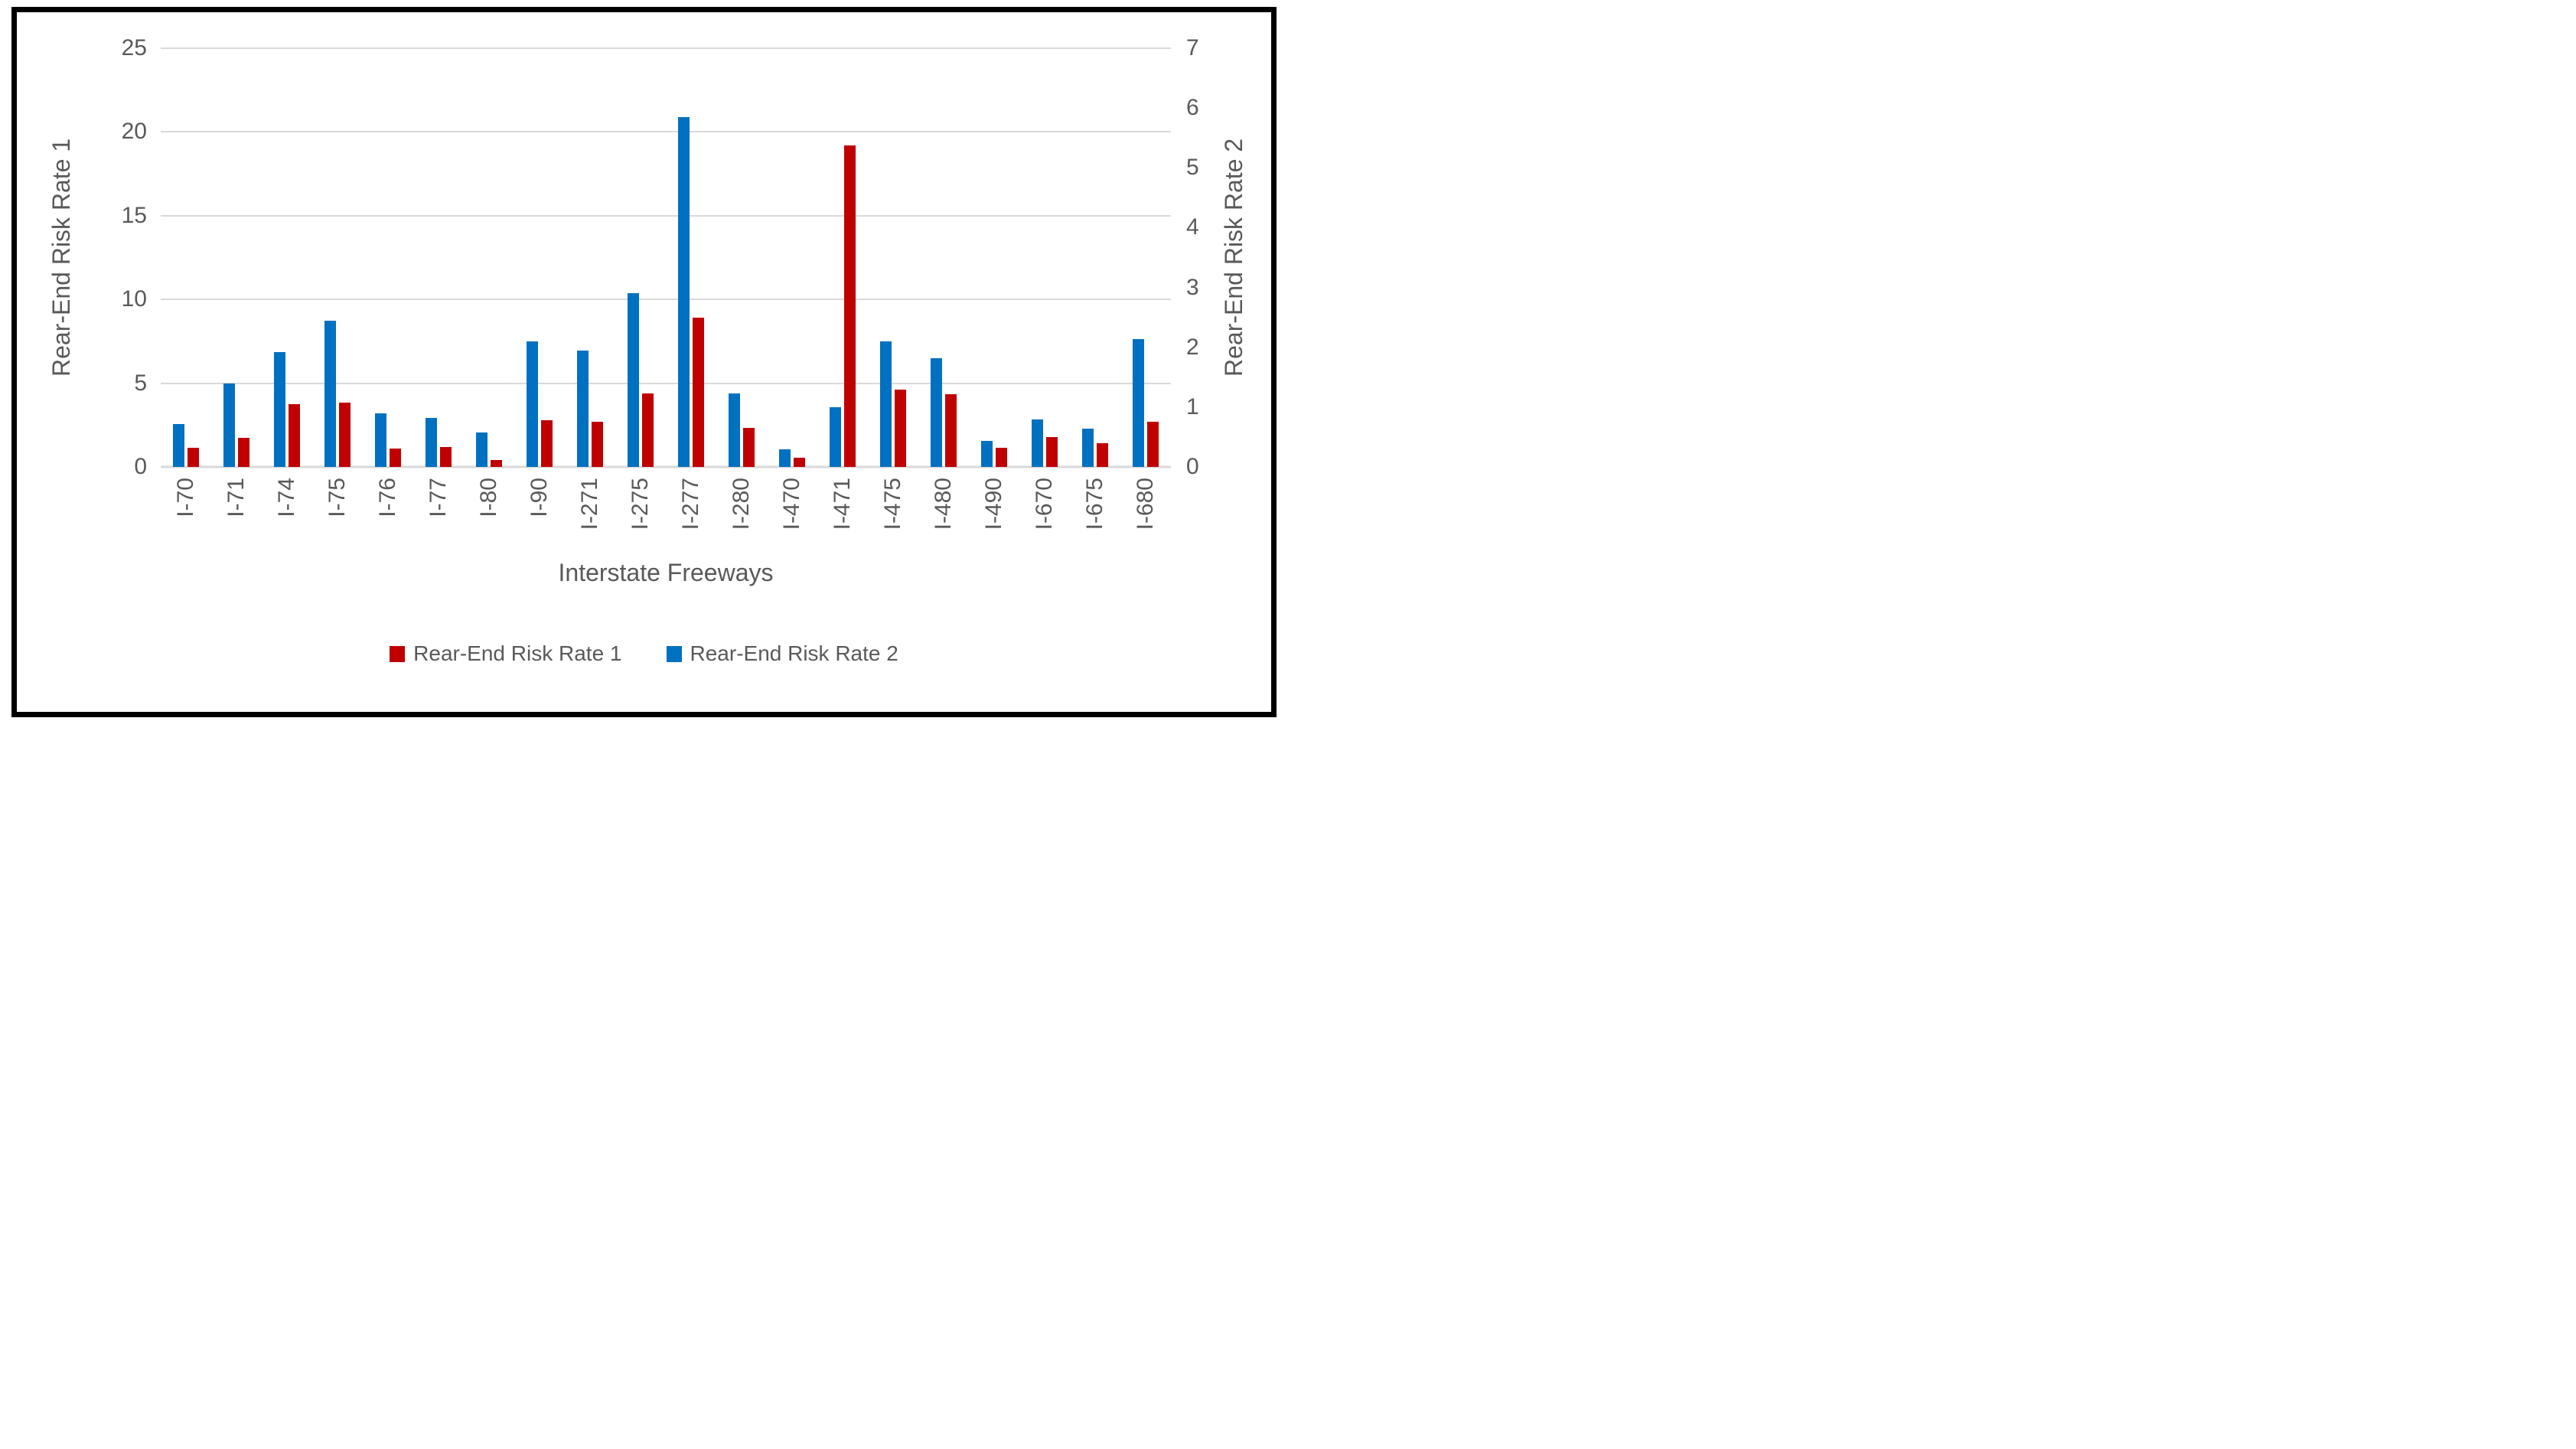 The image size is (2576, 1449). Describe the element at coordinates (134, 47) in the screenshot. I see `left-axis-tick-label: 25` at that location.